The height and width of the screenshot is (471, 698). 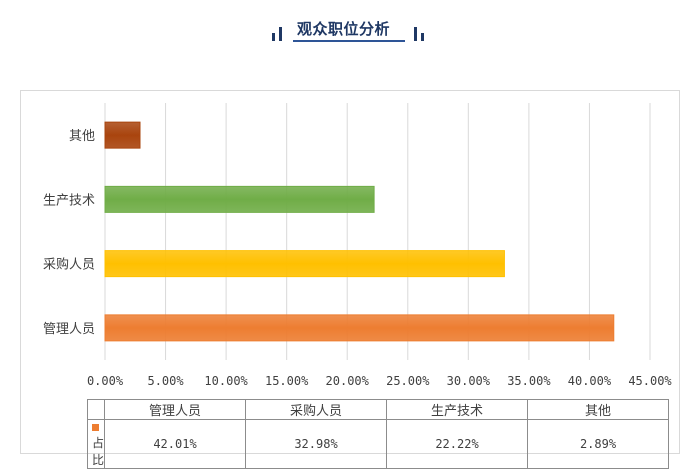 I want to click on data-table-header-2: 生产技术, so click(x=457, y=409).